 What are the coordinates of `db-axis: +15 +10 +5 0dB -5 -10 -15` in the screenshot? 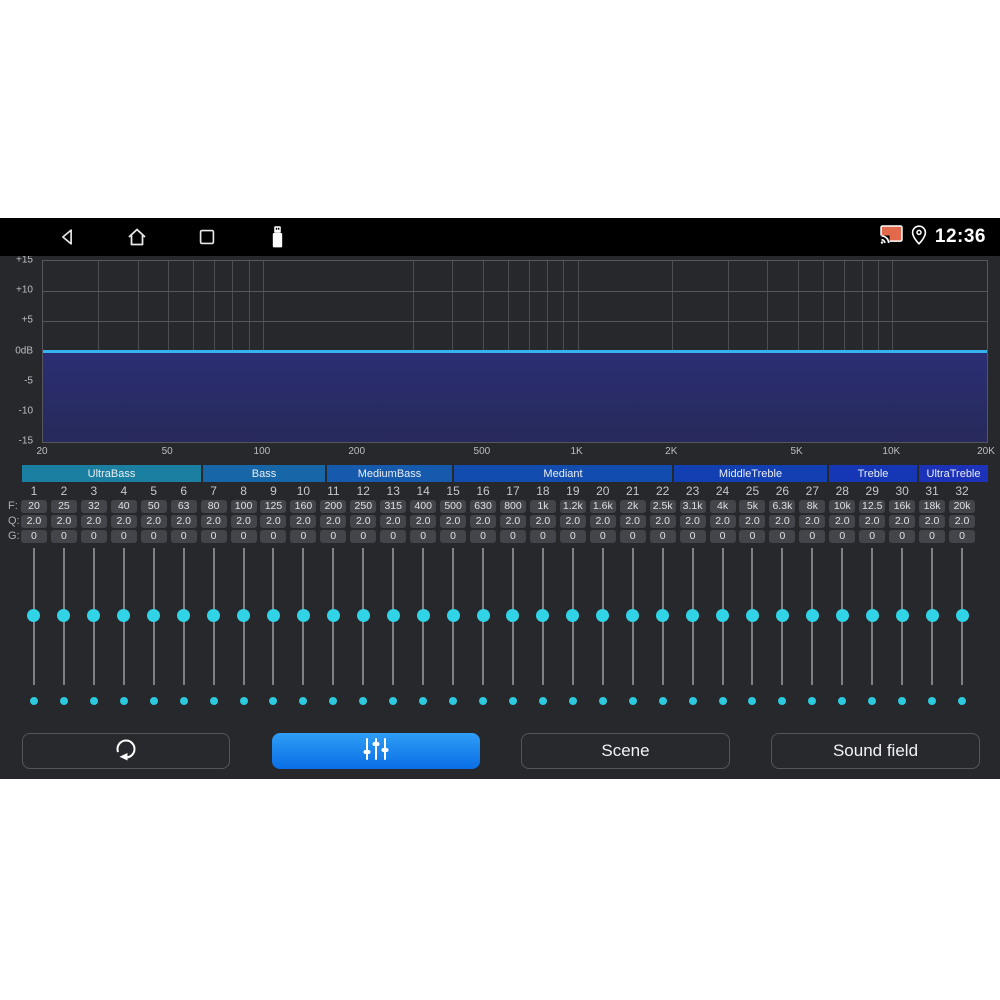 It's located at (19, 351).